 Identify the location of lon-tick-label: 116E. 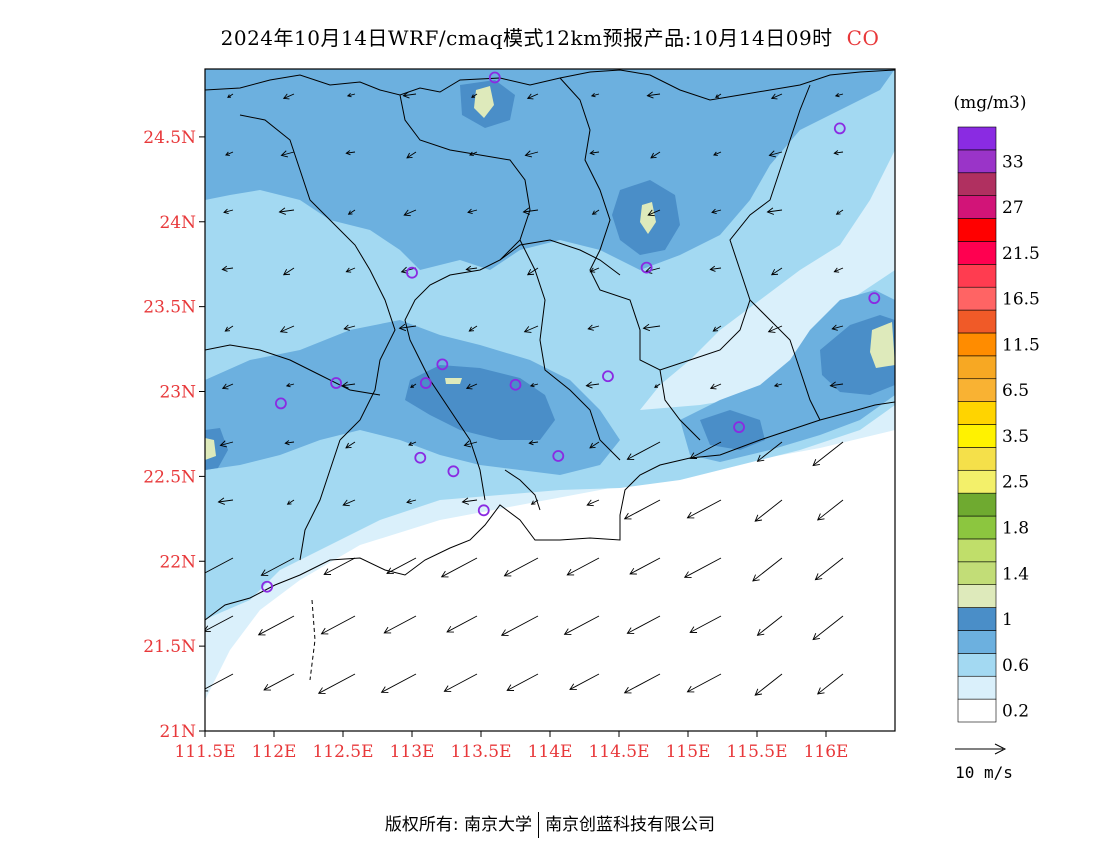
(826, 752).